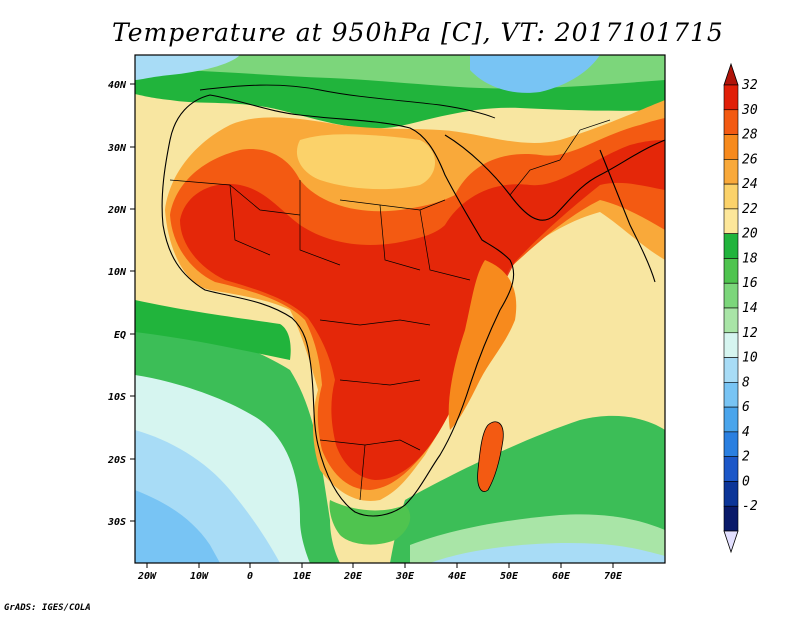  Describe the element at coordinates (750, 308) in the screenshot. I see `colorbar-label: 14` at that location.